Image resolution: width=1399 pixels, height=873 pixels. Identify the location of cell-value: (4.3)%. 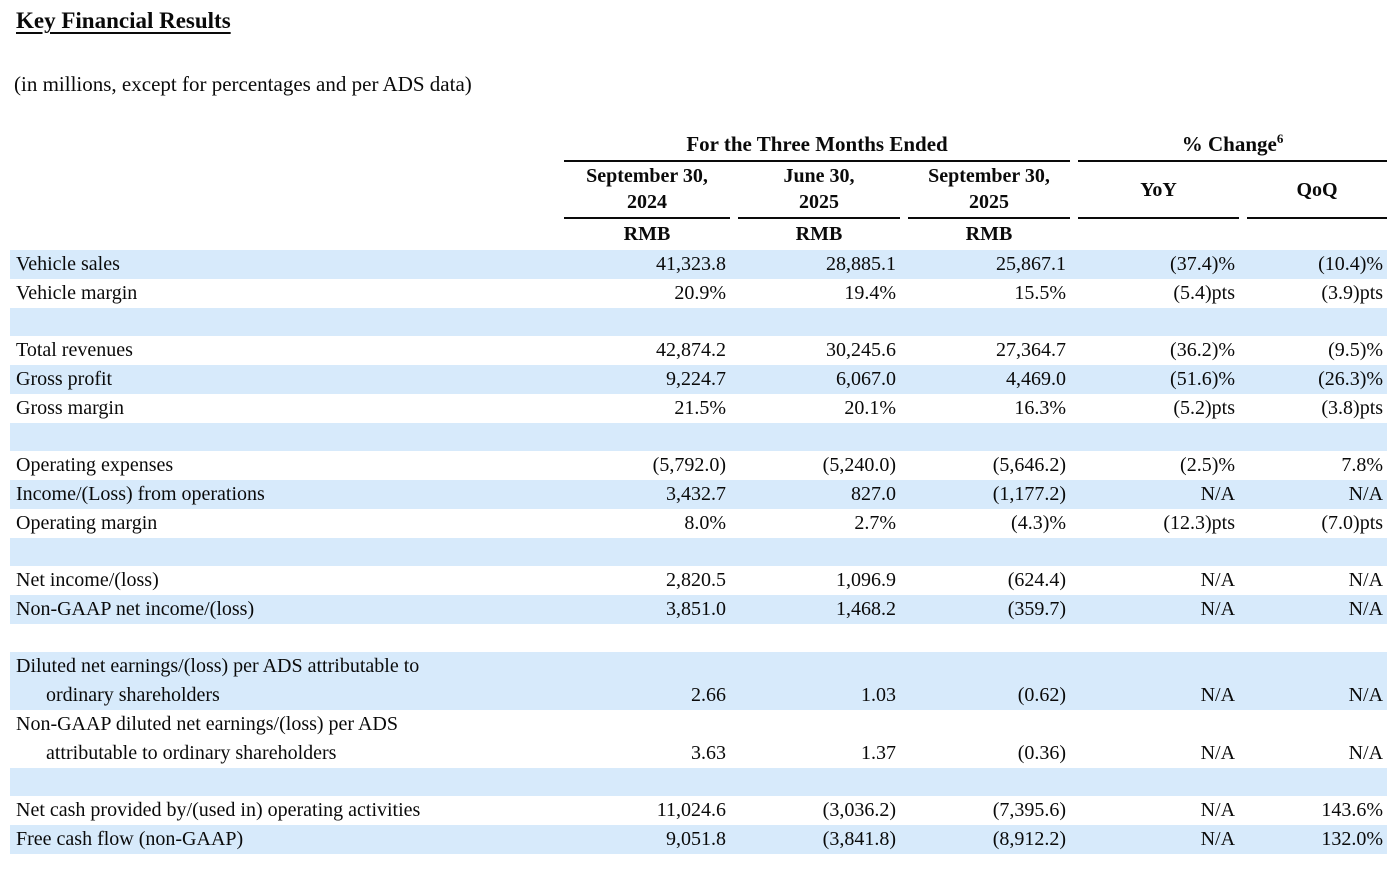
(1039, 523).